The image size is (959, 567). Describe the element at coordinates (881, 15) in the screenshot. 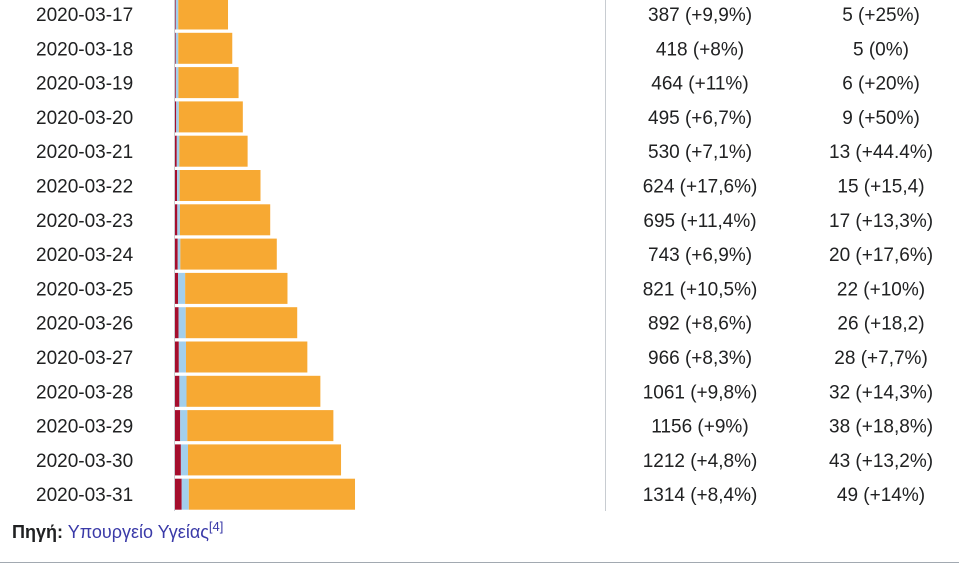

I see `deaths-label: 5 (+25%)` at that location.